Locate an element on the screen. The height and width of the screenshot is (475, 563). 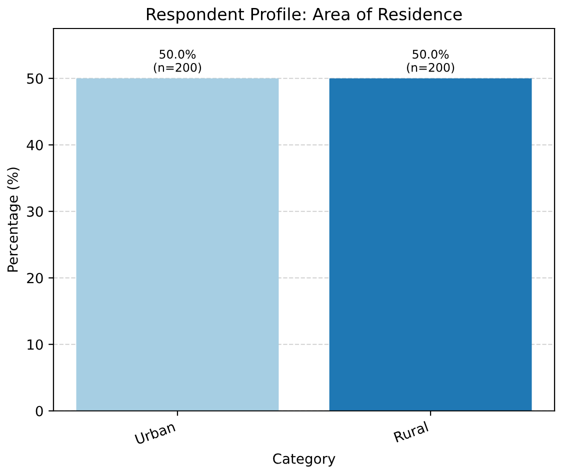
x-tick-label: Rural is located at coordinates (410, 432).